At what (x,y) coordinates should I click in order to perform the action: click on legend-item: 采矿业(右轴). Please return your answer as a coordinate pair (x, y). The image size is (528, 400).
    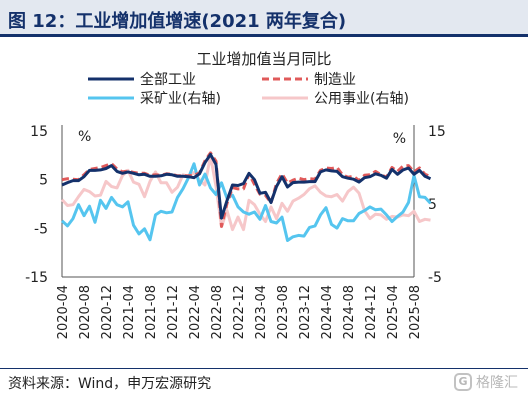
    Looking at the image, I should click on (154, 99).